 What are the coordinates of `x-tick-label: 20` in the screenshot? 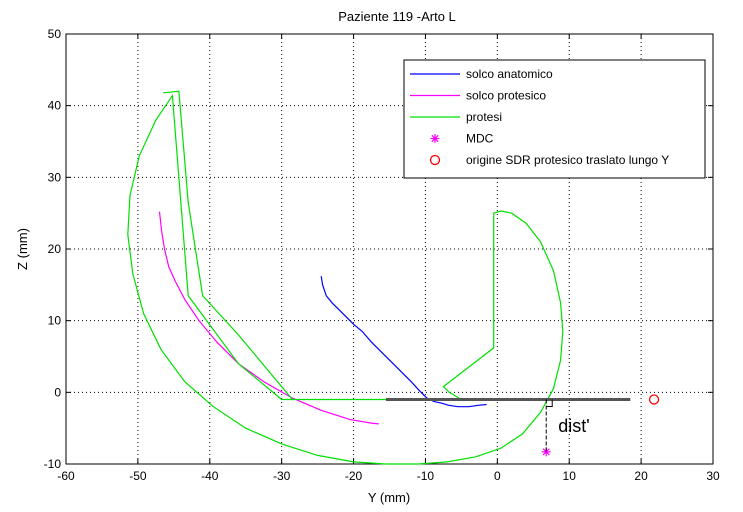 It's located at (641, 476).